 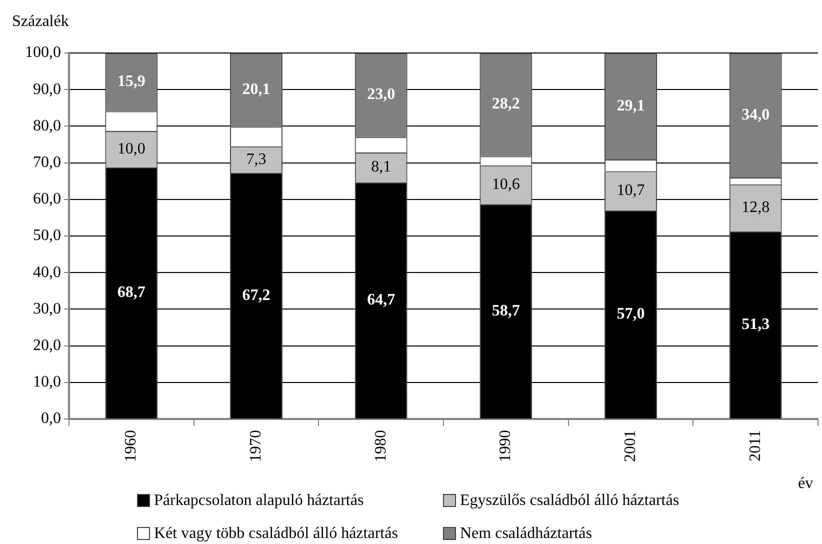 I want to click on x-tick-label: 2011, so click(x=755, y=446).